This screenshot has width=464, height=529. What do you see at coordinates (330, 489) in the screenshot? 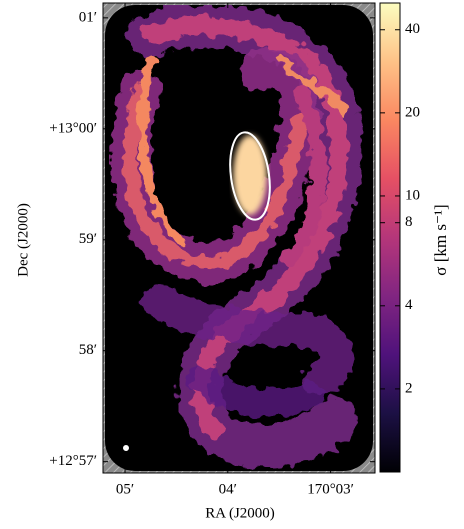
I see `x-tick-label: 170°03′` at bounding box center [330, 489].